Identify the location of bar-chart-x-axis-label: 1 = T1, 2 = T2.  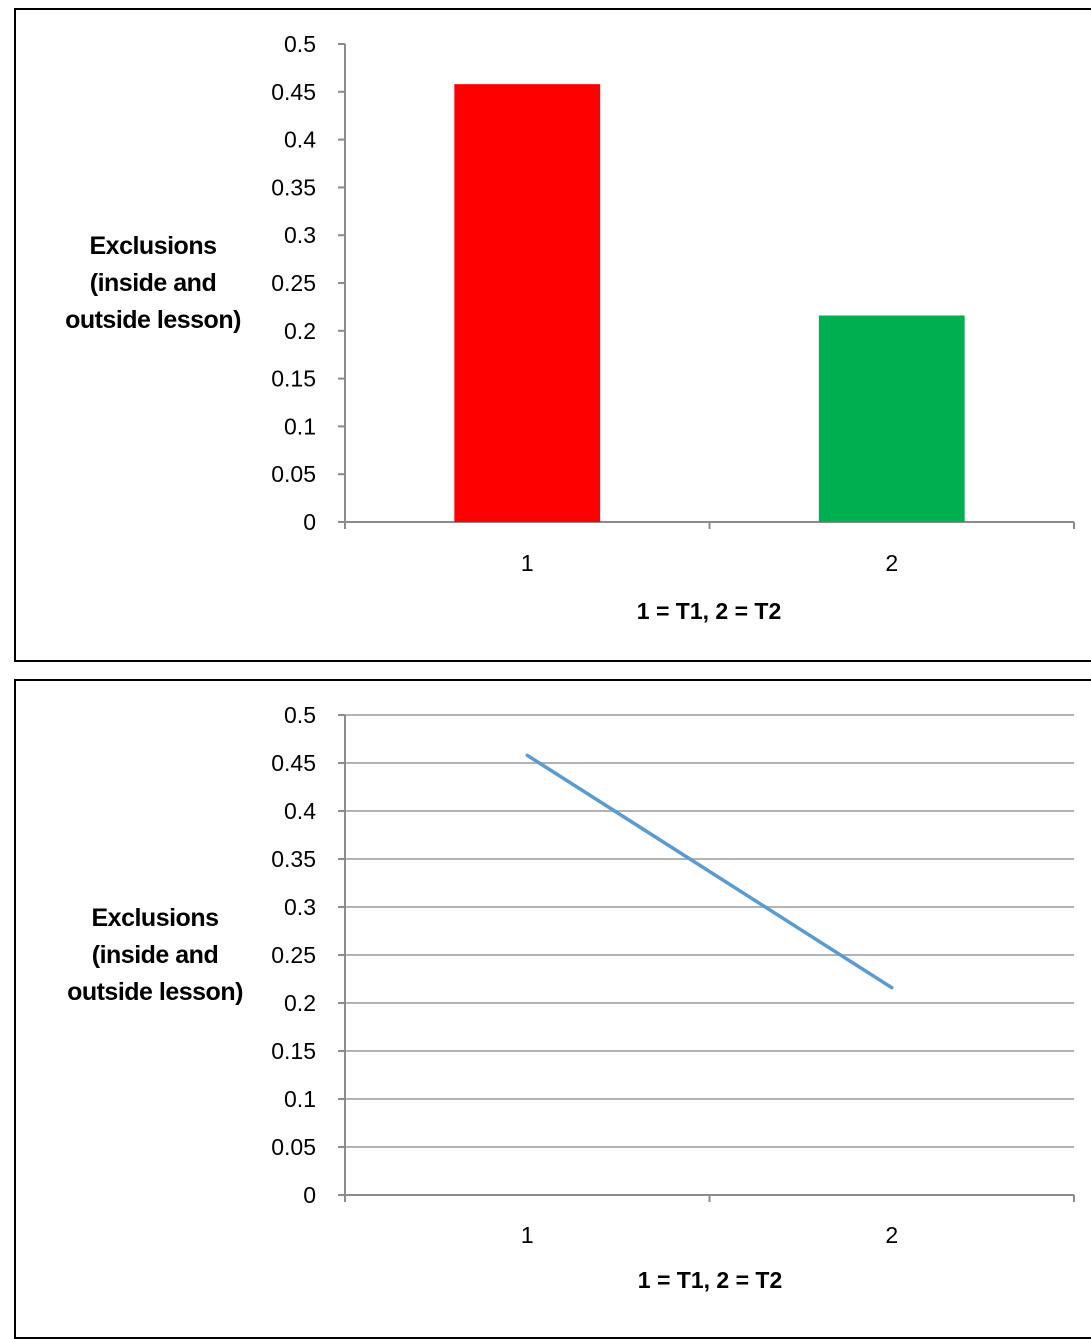
(709, 611).